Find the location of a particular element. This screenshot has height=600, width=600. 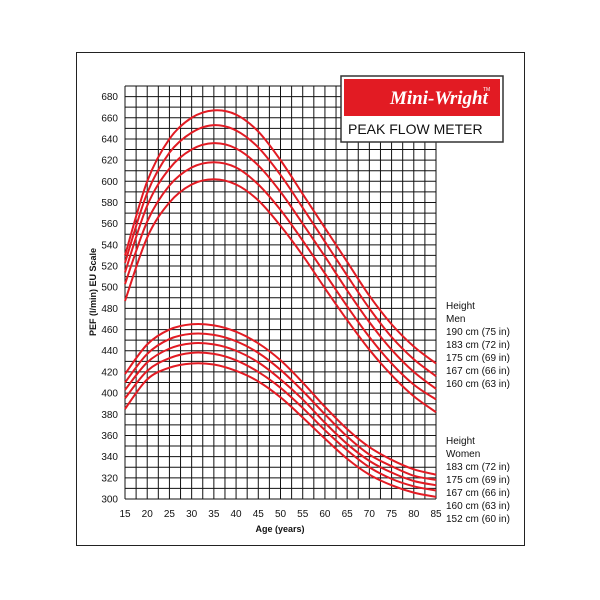

x-tick-label: 85 is located at coordinates (436, 514).